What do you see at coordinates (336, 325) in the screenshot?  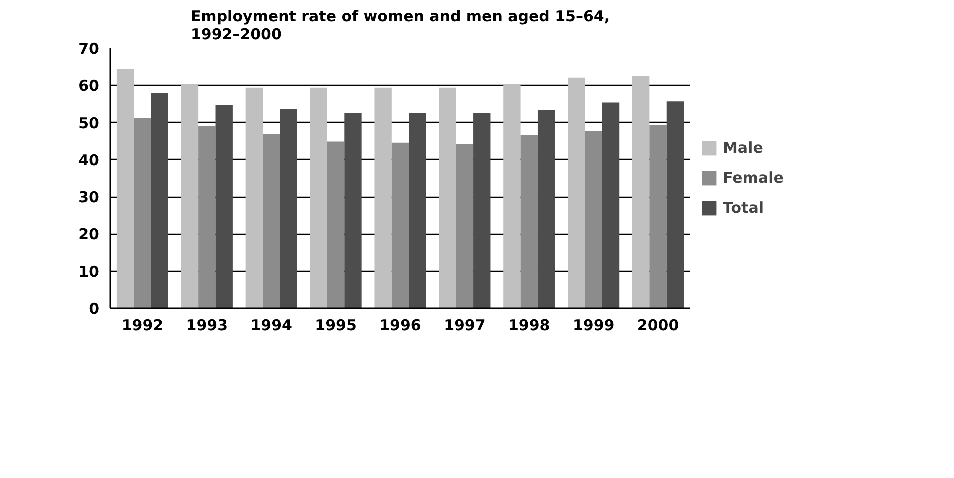 I see `x-tick-label: 1995` at bounding box center [336, 325].